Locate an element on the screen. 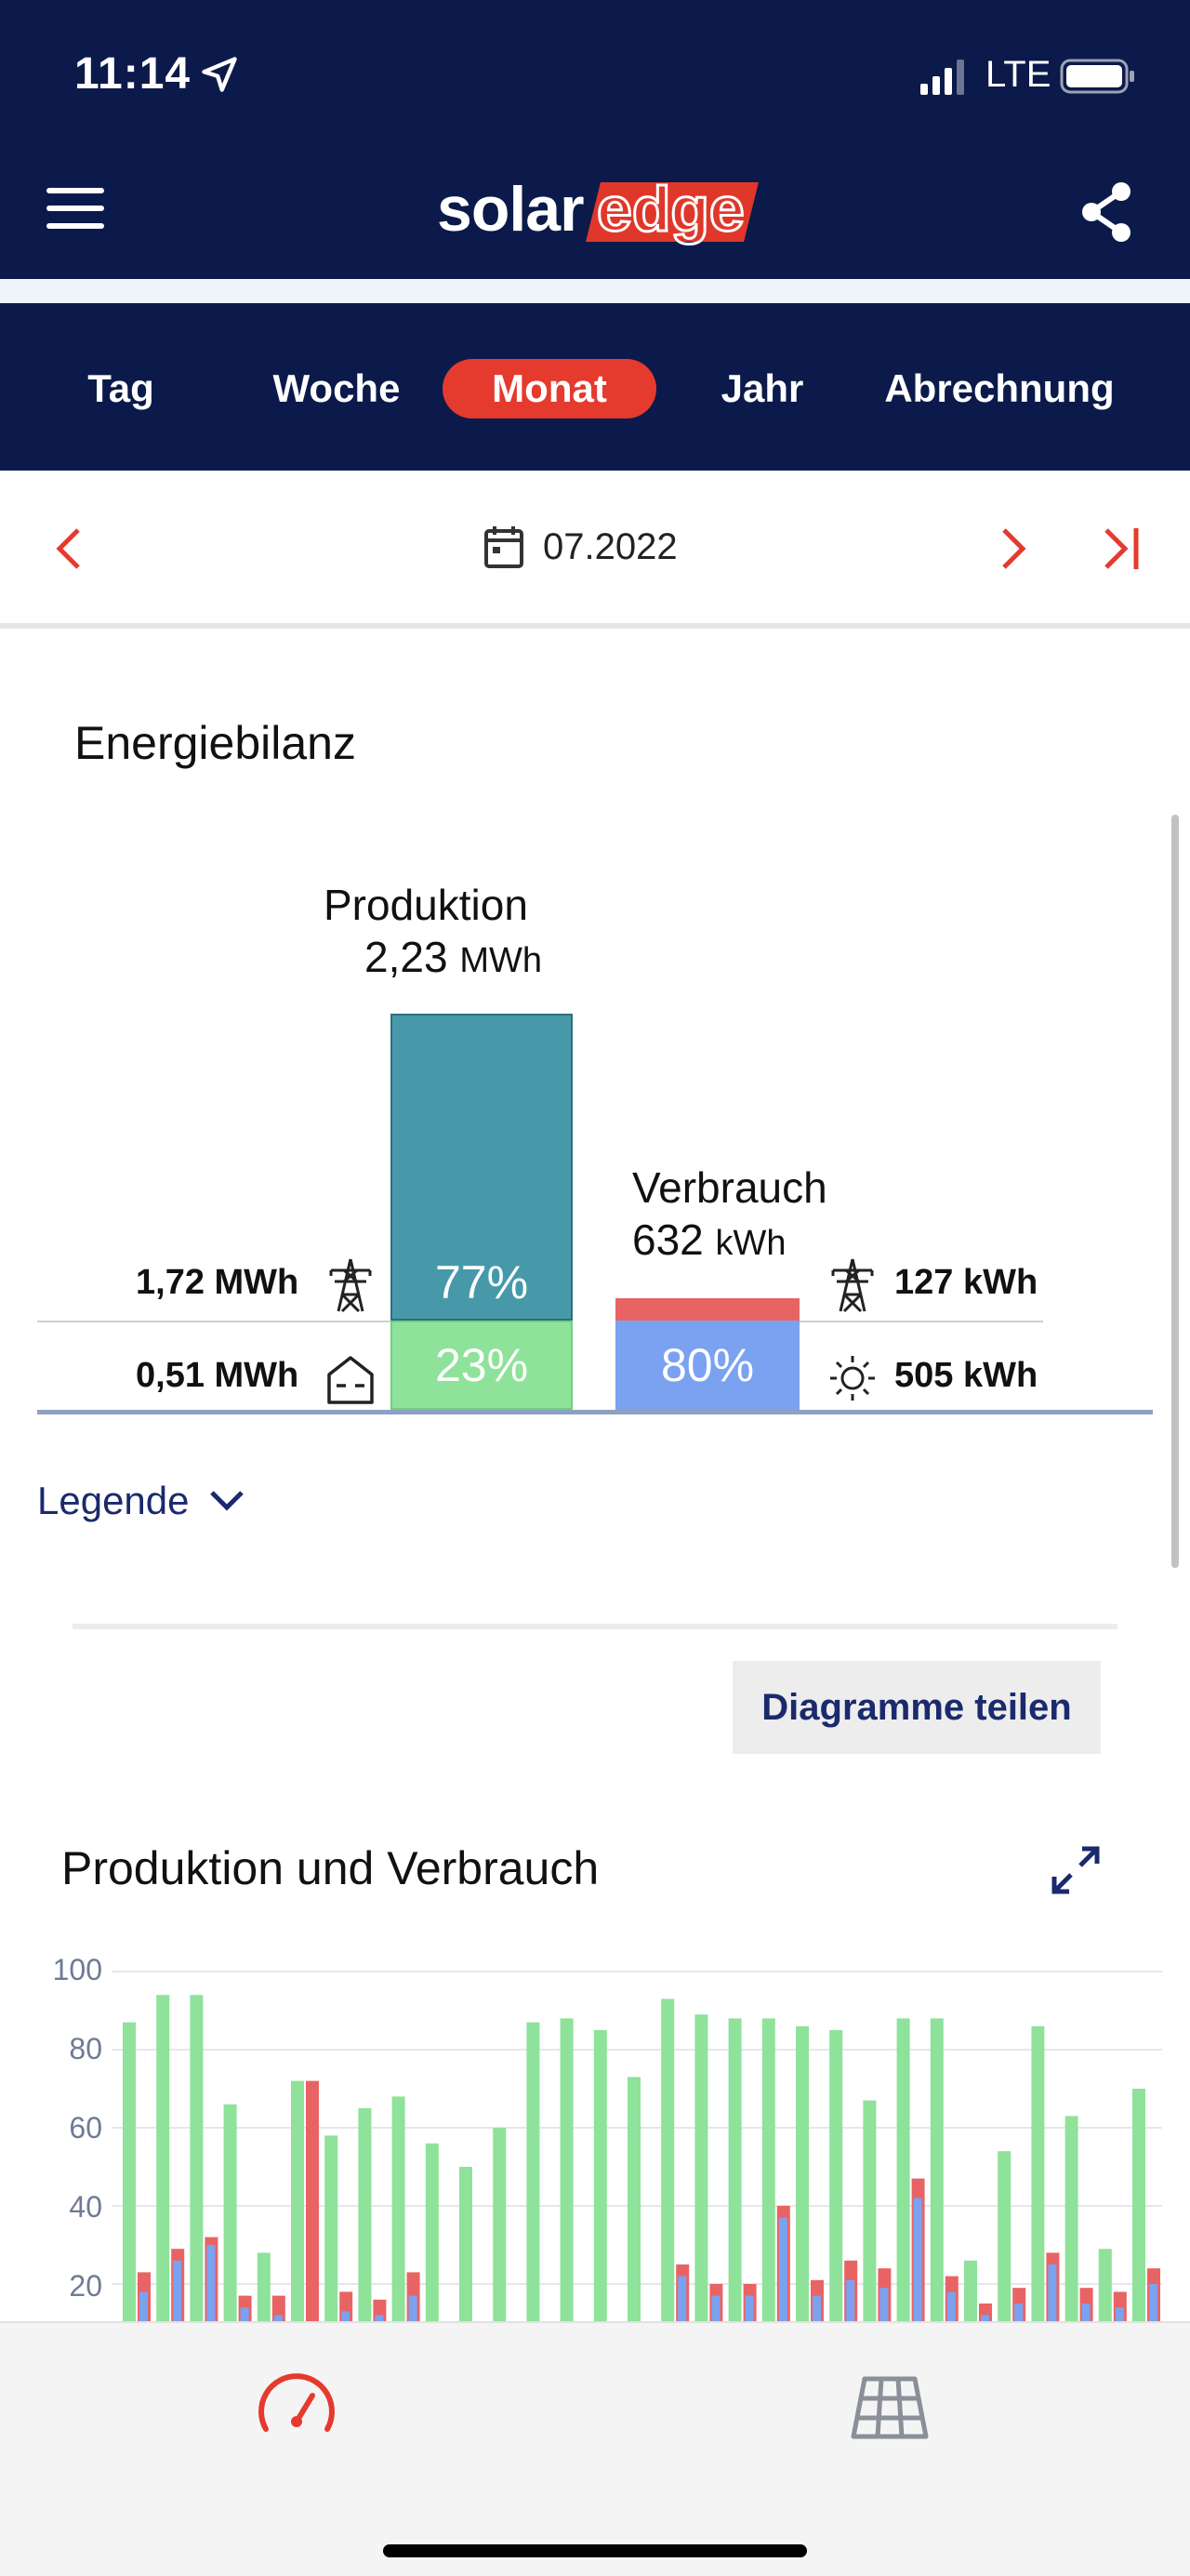 The height and width of the screenshot is (2576, 1190). share-charts-button: Diagramme teilen is located at coordinates (917, 1707).